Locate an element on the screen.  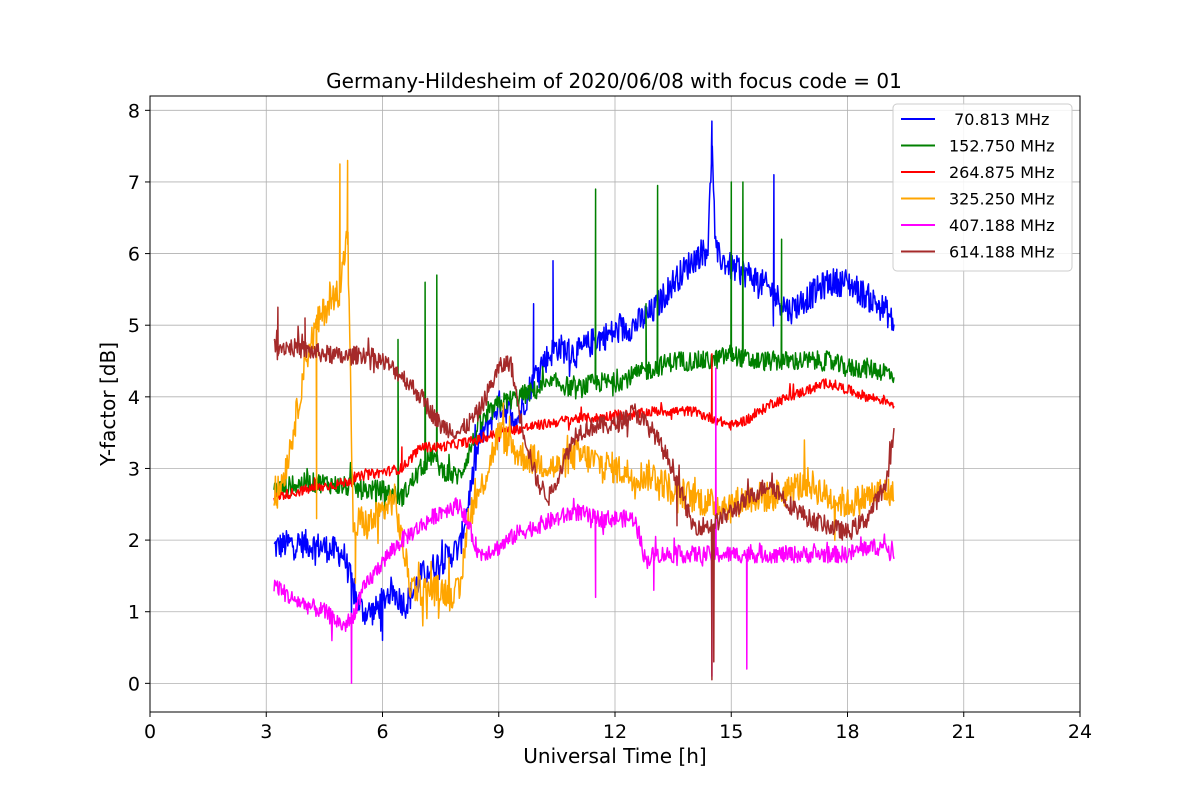
x-tick-label: 3 is located at coordinates (266, 732).